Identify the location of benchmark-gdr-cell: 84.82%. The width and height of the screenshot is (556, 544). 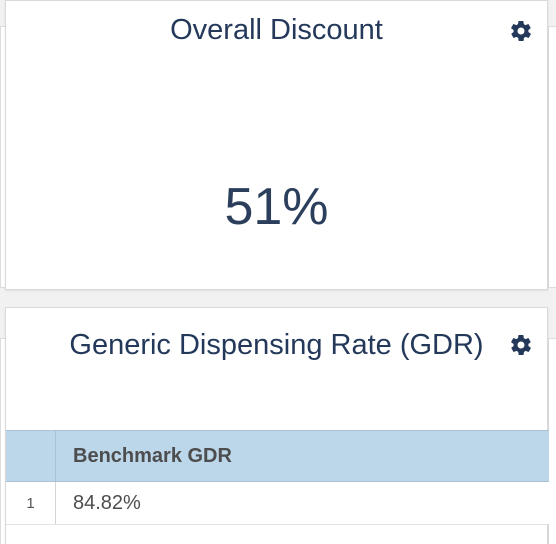
(302, 503).